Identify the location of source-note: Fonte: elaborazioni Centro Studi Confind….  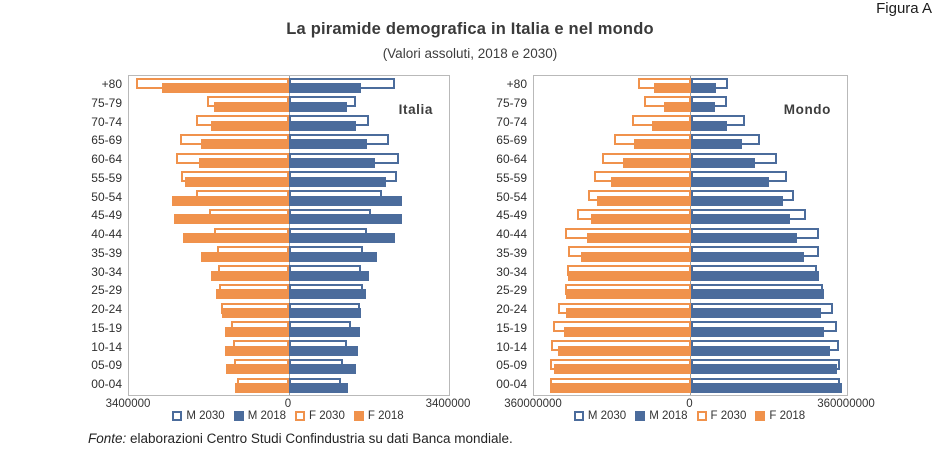
(300, 438).